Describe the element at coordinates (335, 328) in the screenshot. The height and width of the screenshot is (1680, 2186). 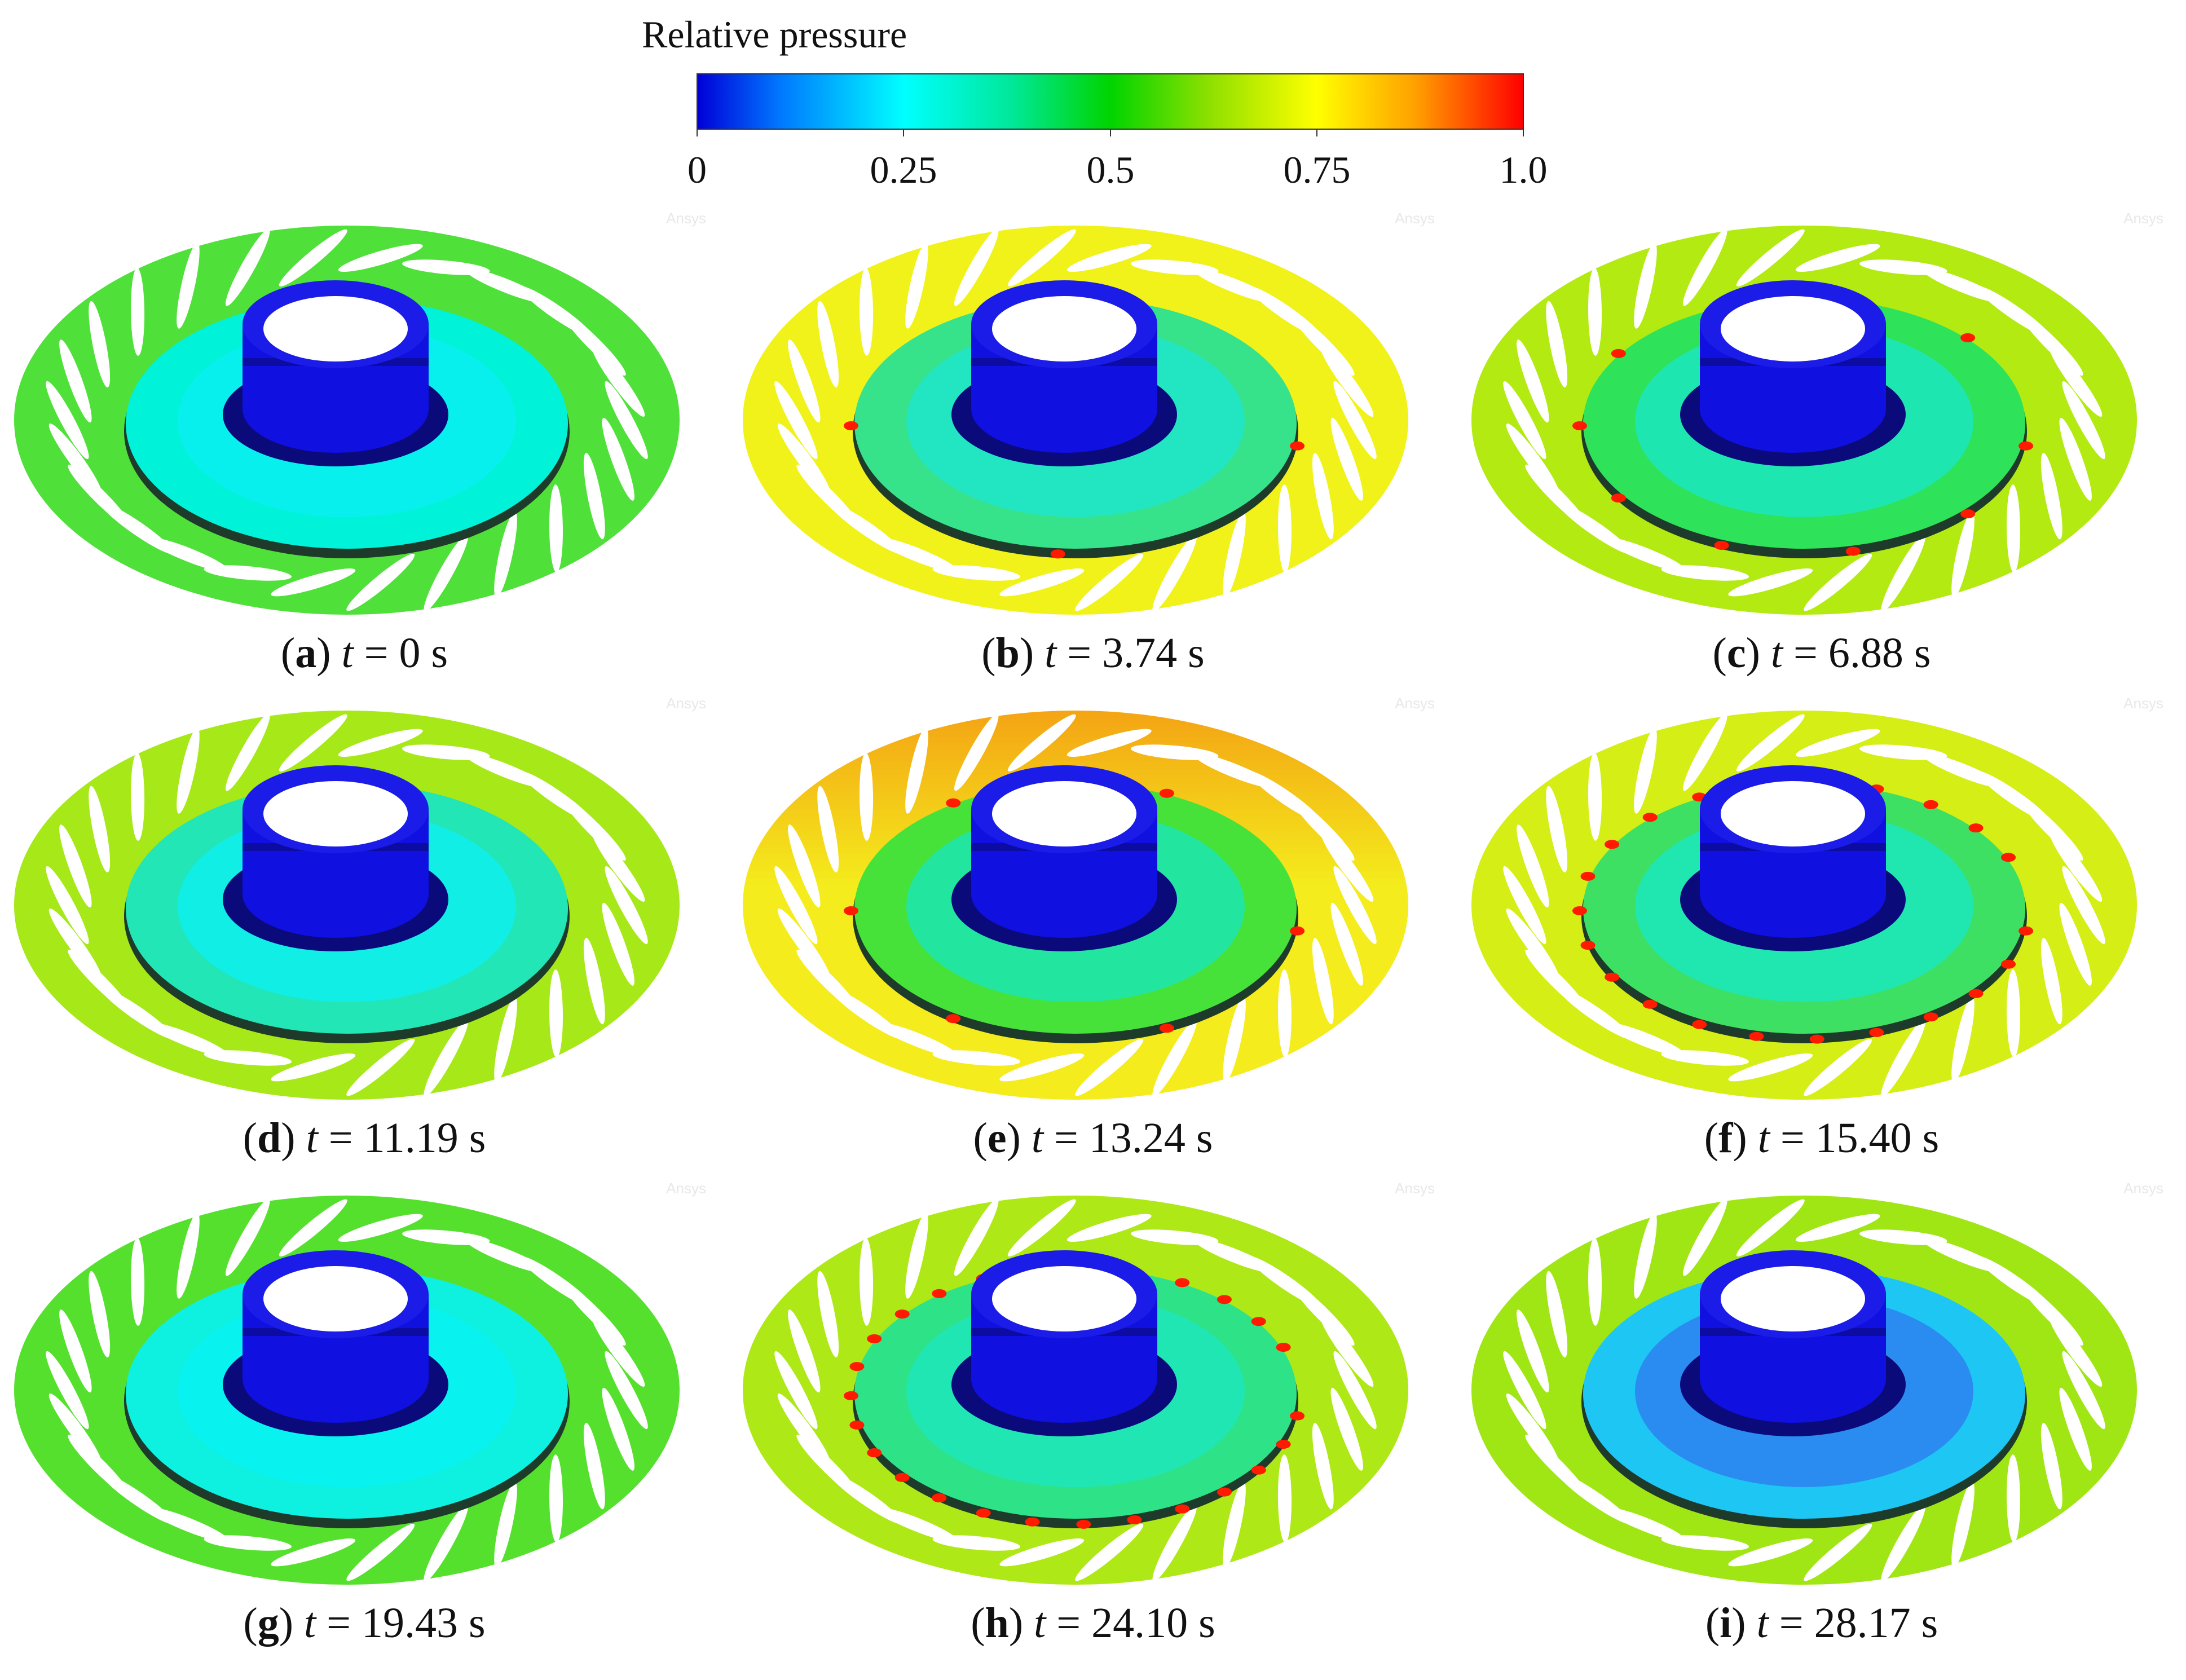
I see `hub-bore-opening` at that location.